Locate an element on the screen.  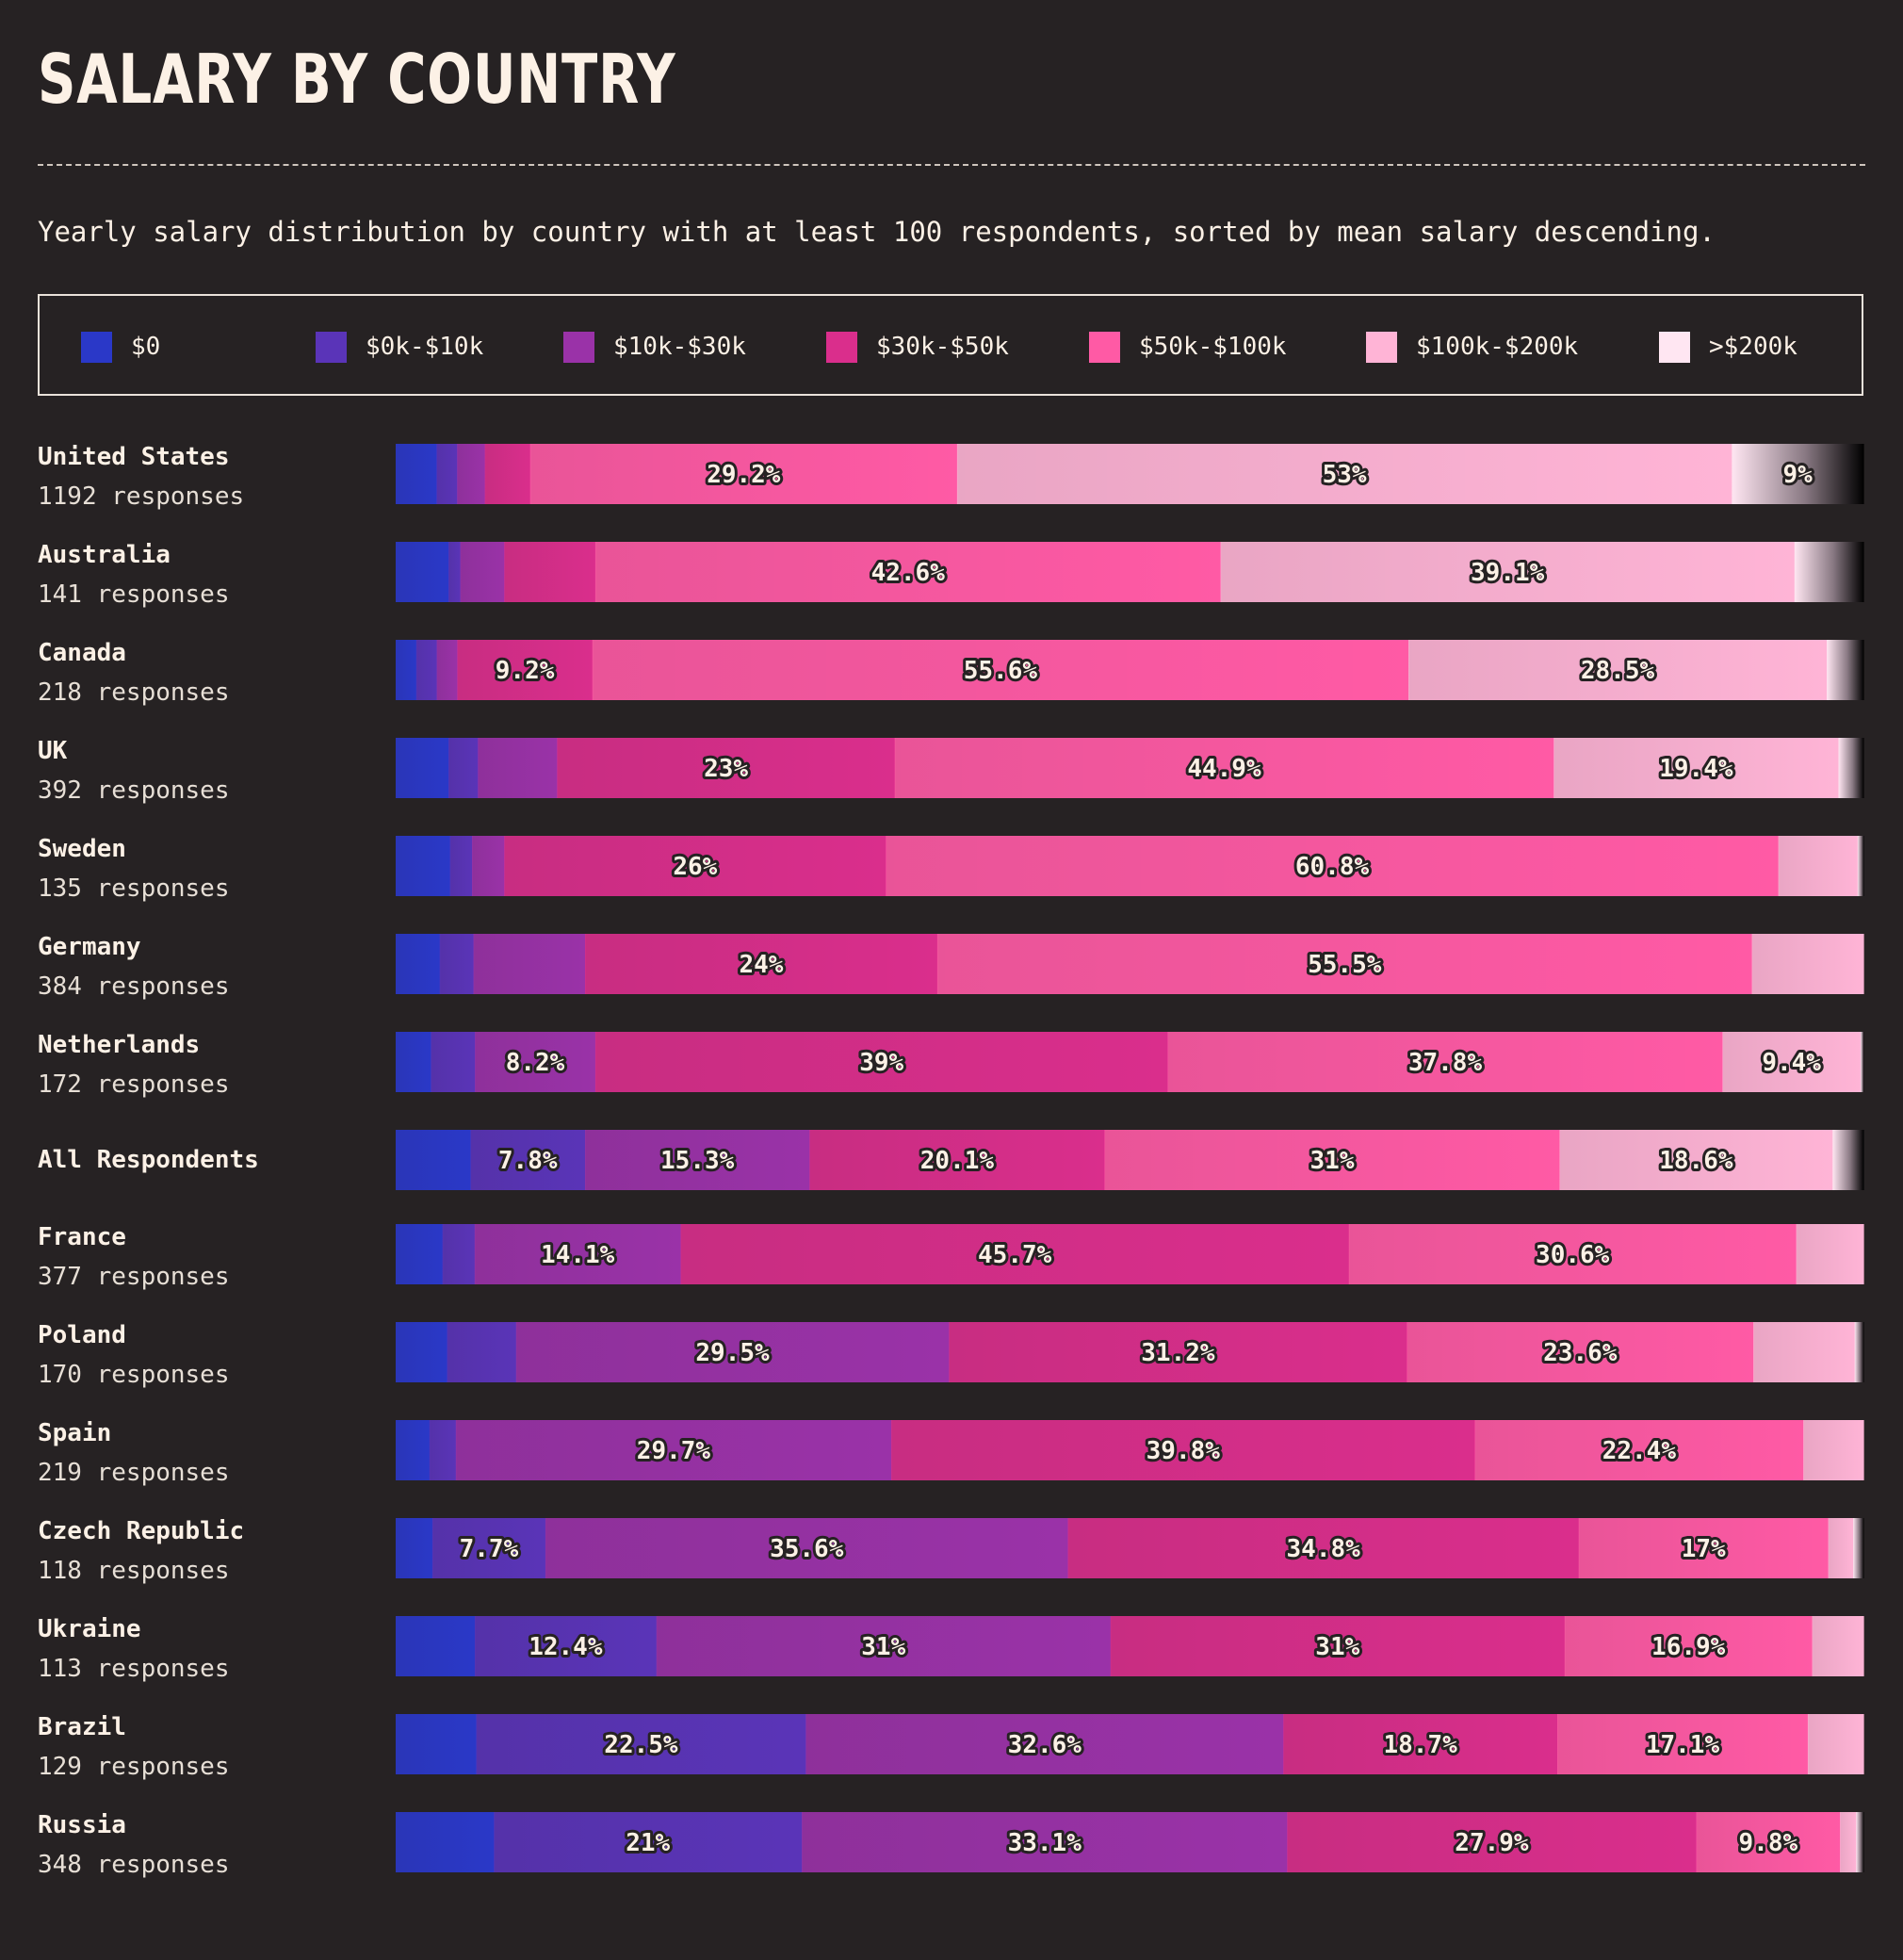
segment-label: 7.8% is located at coordinates (528, 1161).